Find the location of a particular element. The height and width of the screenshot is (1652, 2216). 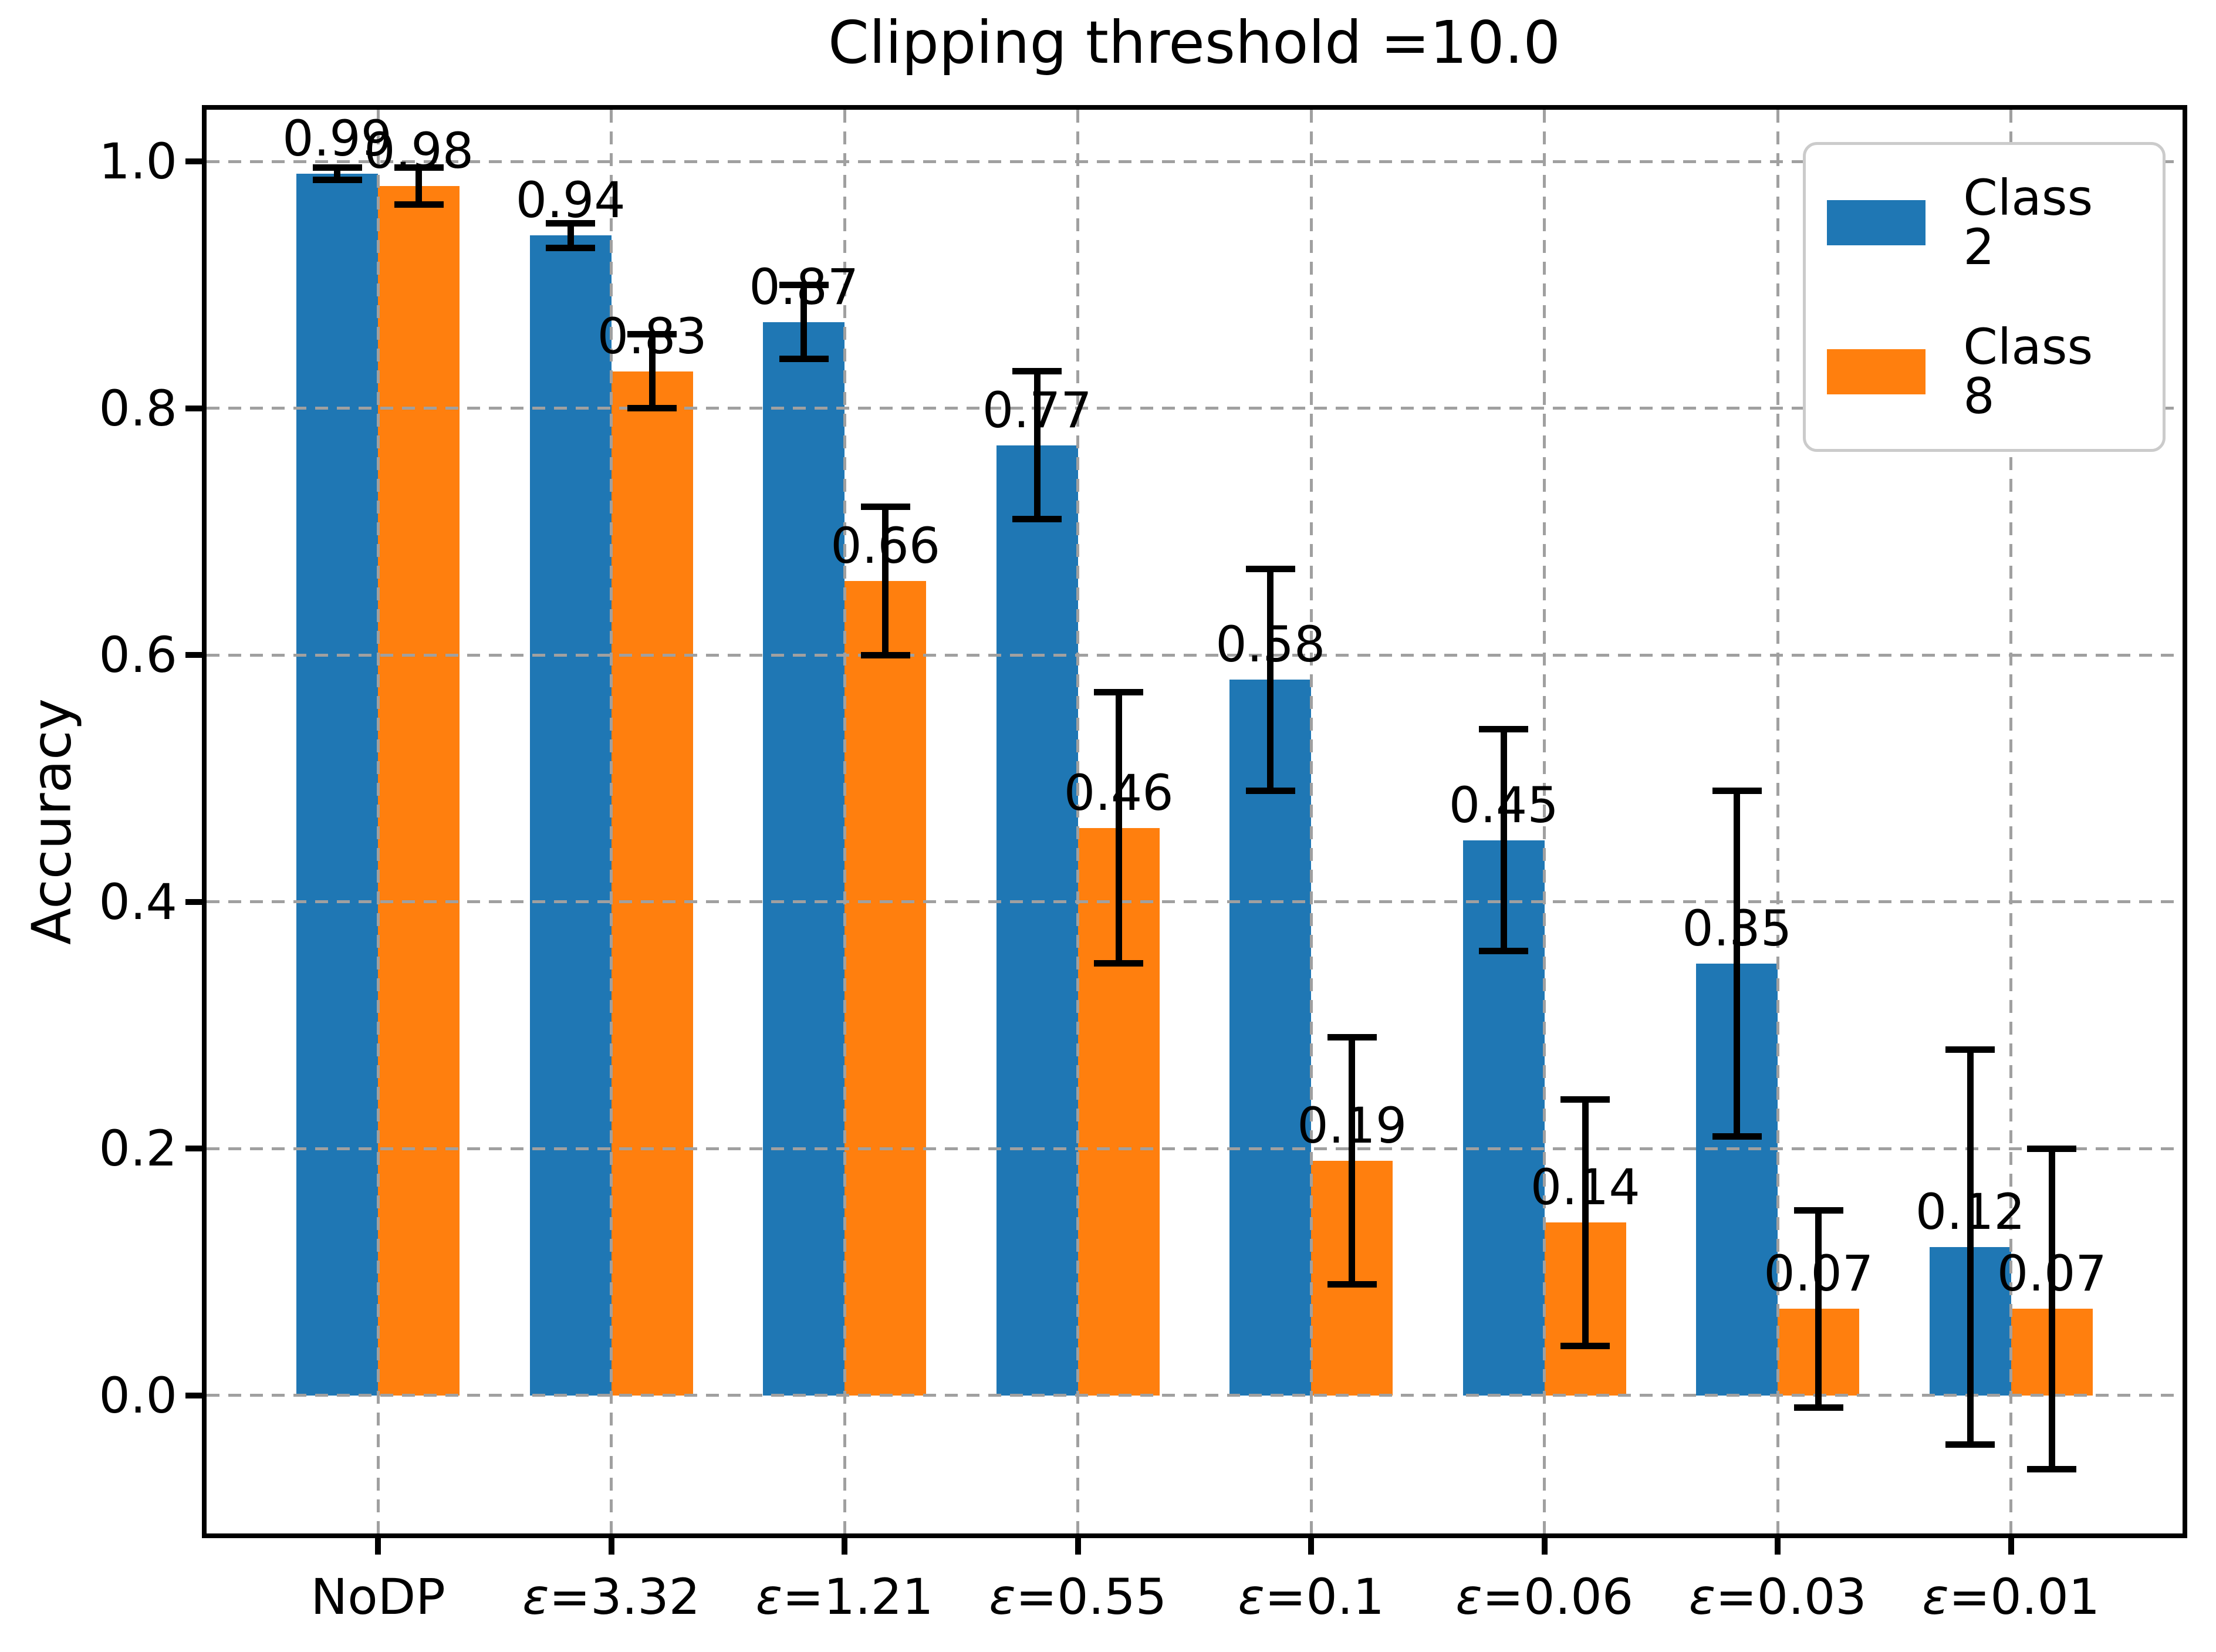

error-cap-bottom-class-8-ε=3.32 is located at coordinates (652, 408).